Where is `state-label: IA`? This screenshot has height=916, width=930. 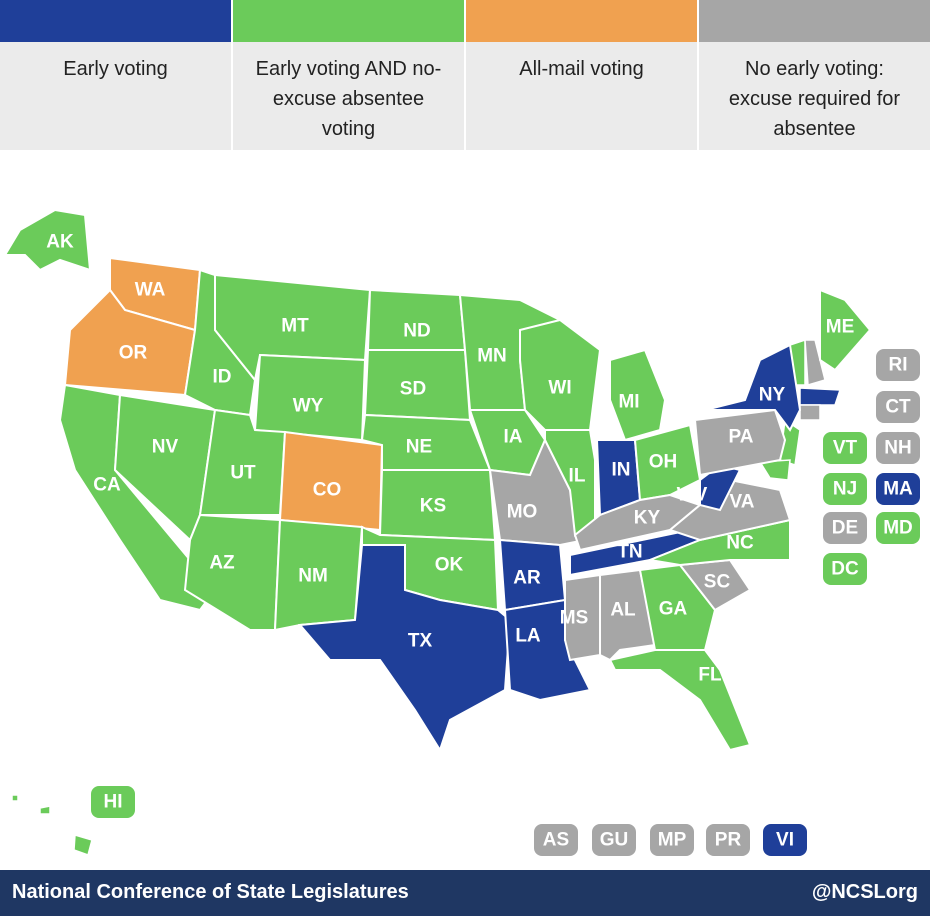
state-label: IA is located at coordinates (513, 437).